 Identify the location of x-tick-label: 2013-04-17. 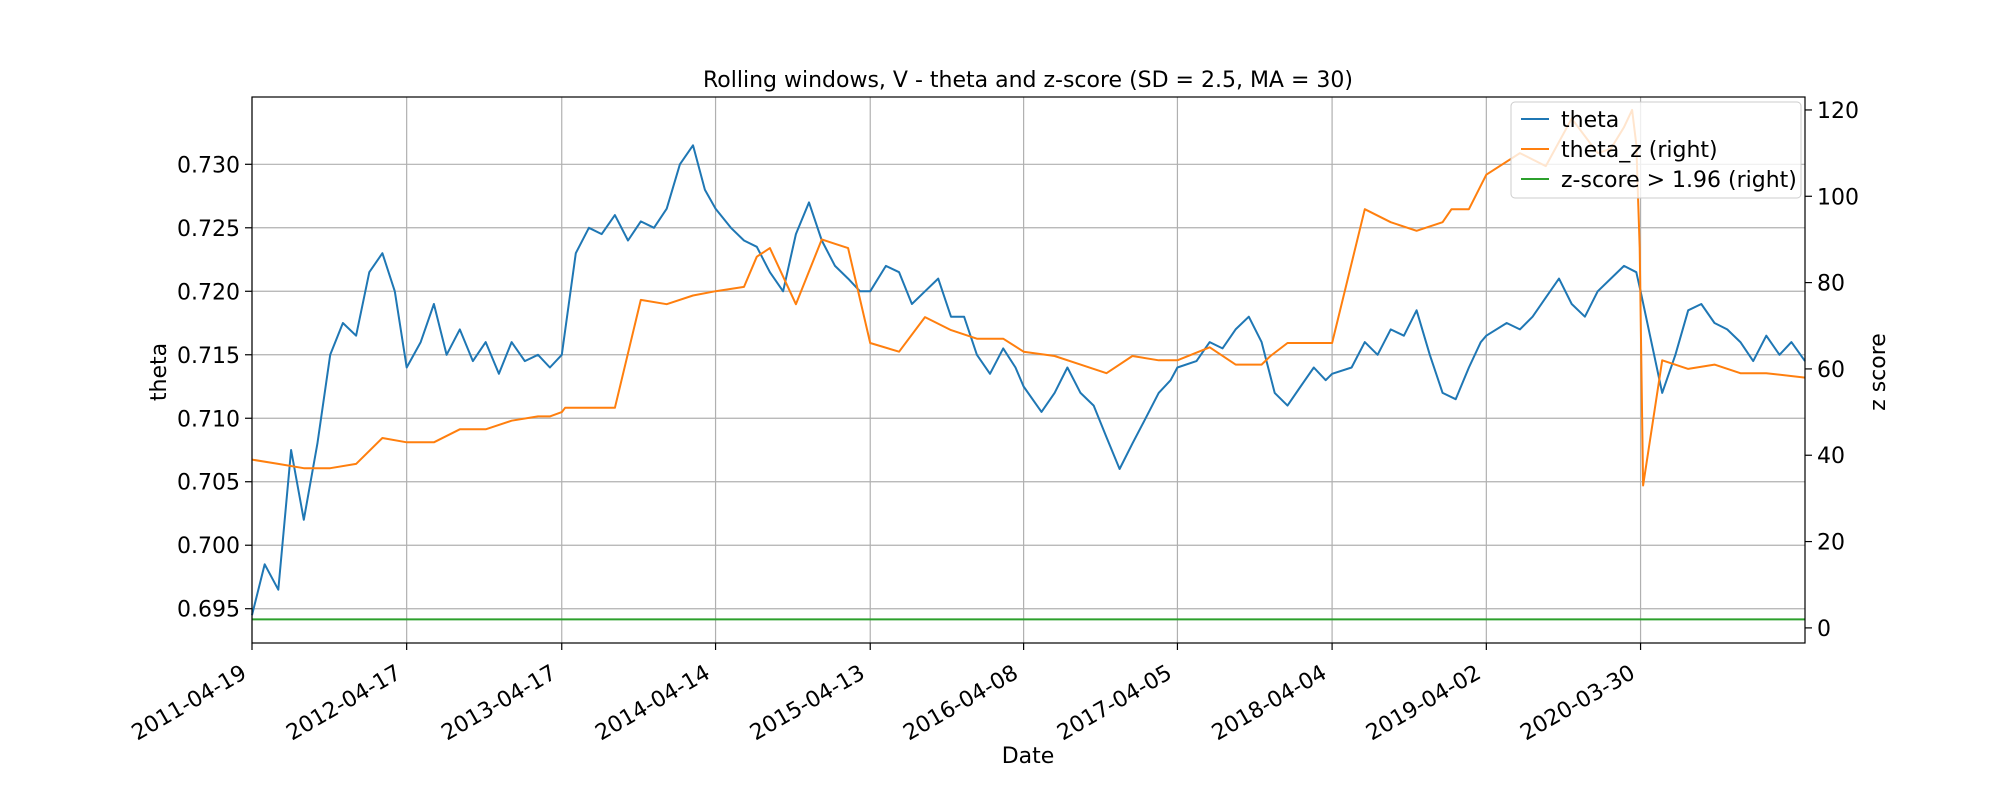
(499, 704).